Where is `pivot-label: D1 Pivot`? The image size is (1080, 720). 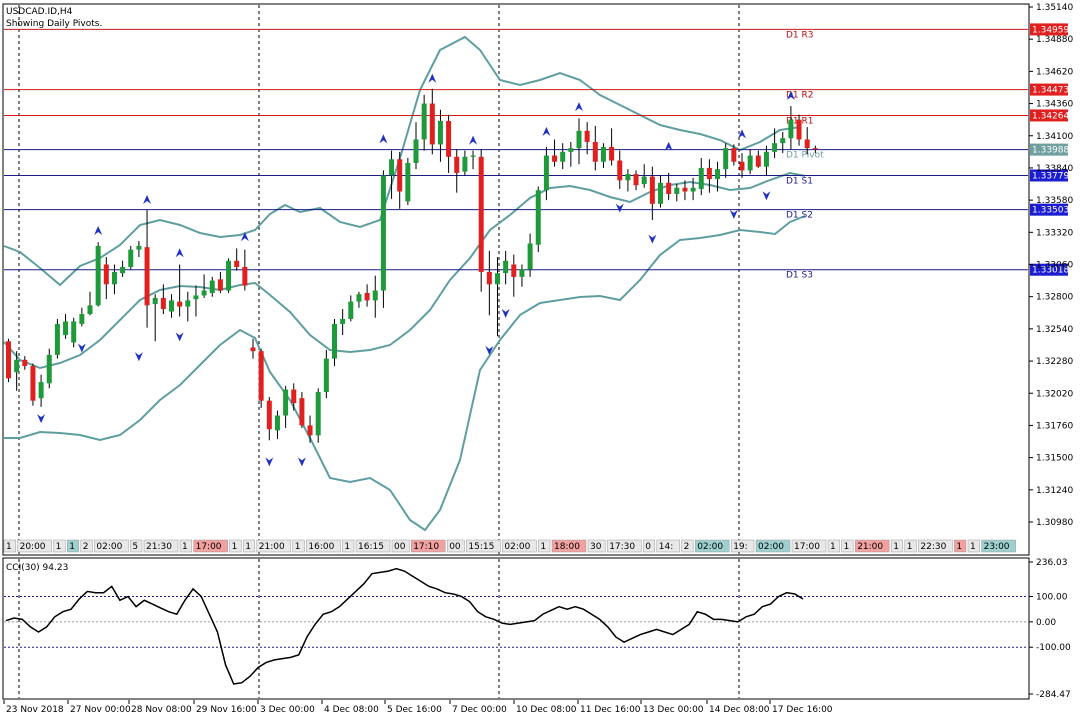
pivot-label: D1 Pivot is located at coordinates (805, 156).